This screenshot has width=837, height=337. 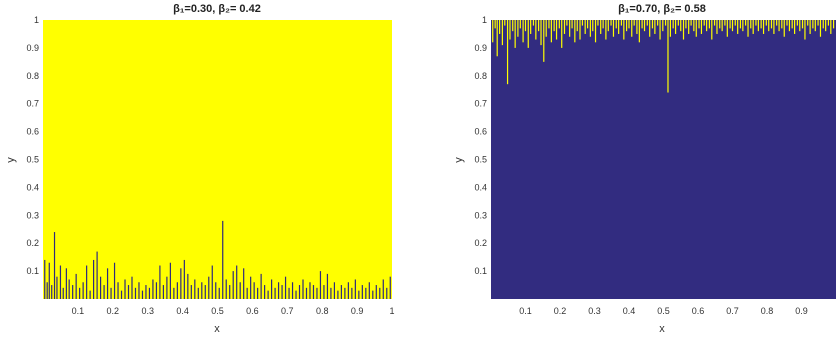 I want to click on y-axis-label-right: y, so click(x=459, y=160).